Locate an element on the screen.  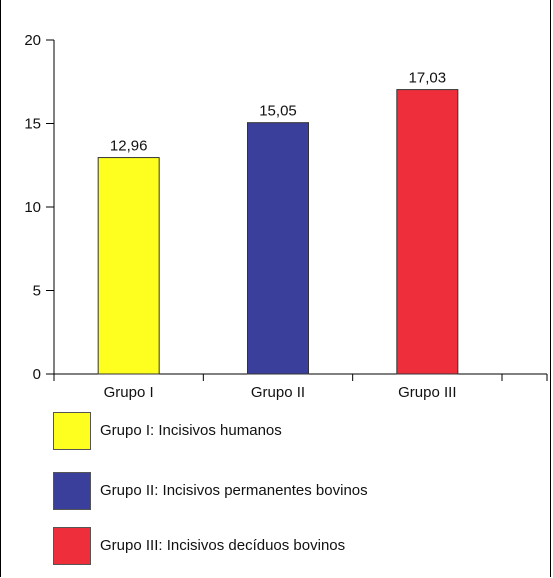
y-tick-label: 0 is located at coordinates (37, 374).